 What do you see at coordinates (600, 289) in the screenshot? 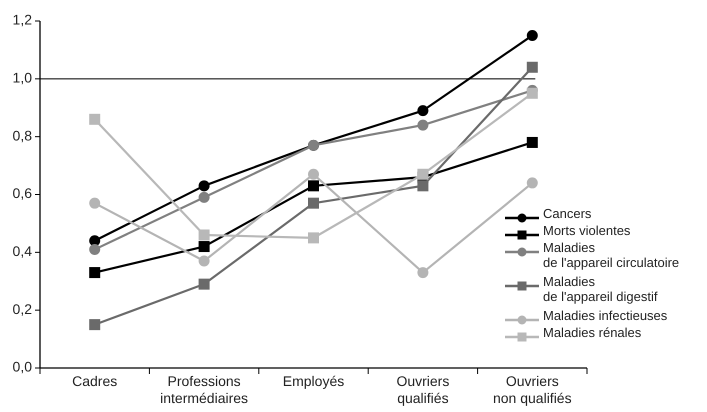
I see `legend-label: Maladies de l'appareil digestif` at bounding box center [600, 289].